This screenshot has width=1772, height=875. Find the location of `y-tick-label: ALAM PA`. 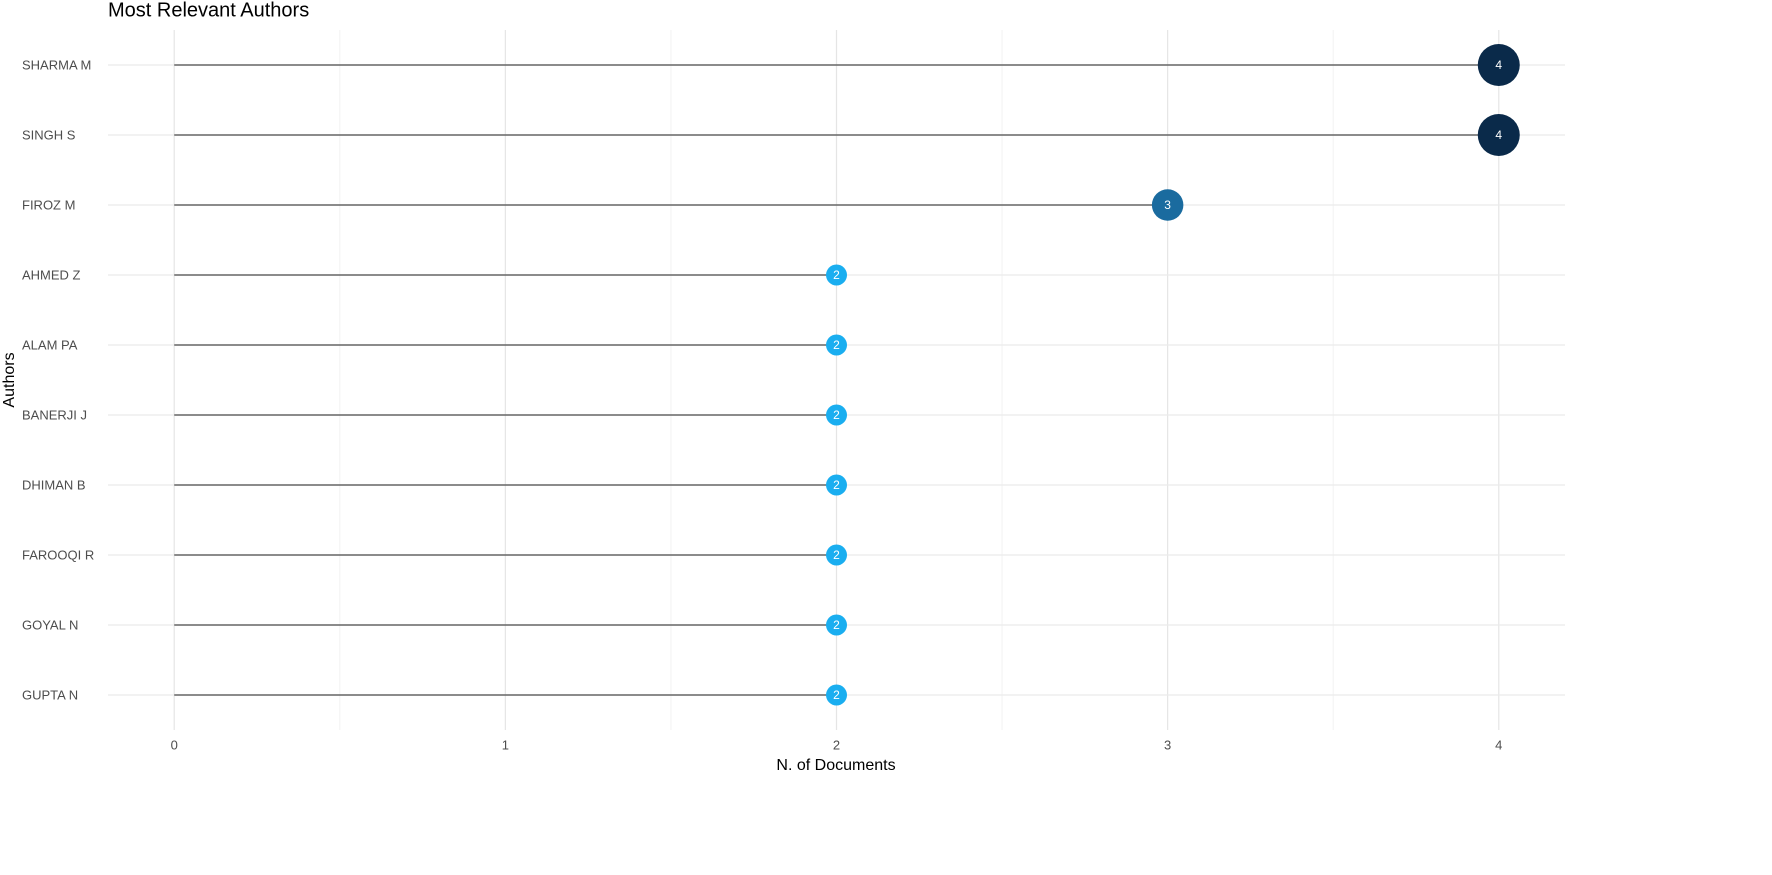

y-tick-label: ALAM PA is located at coordinates (50, 344).